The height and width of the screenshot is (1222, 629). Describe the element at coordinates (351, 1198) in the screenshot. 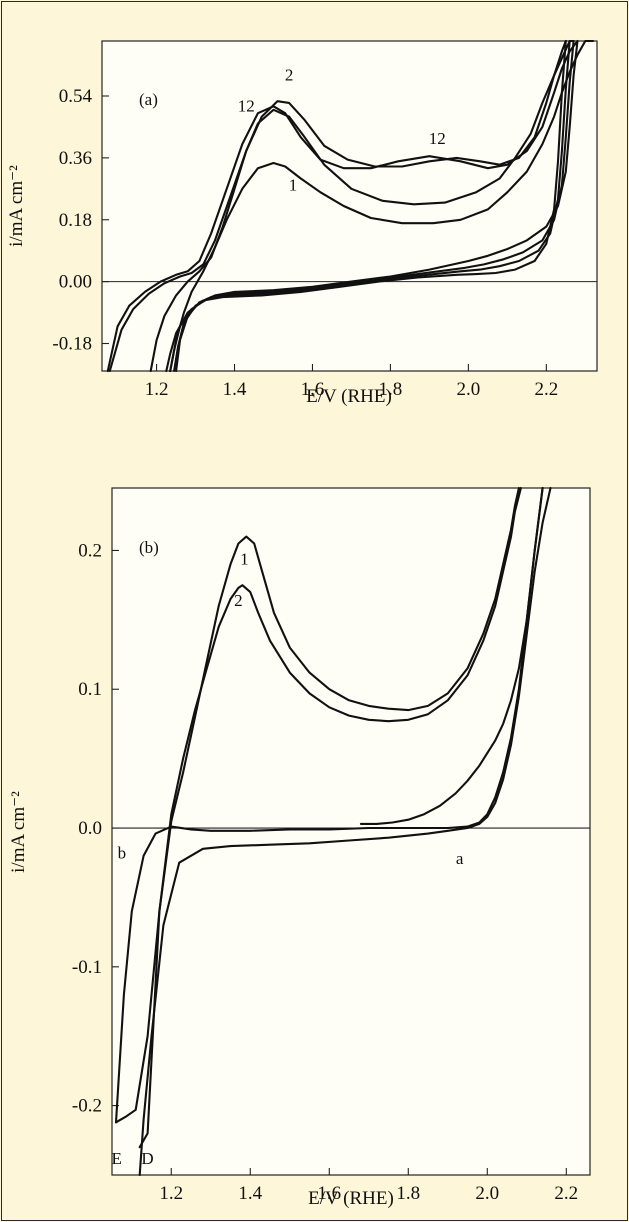

I see `x-axis-label-b: E/V (RHE)` at that location.